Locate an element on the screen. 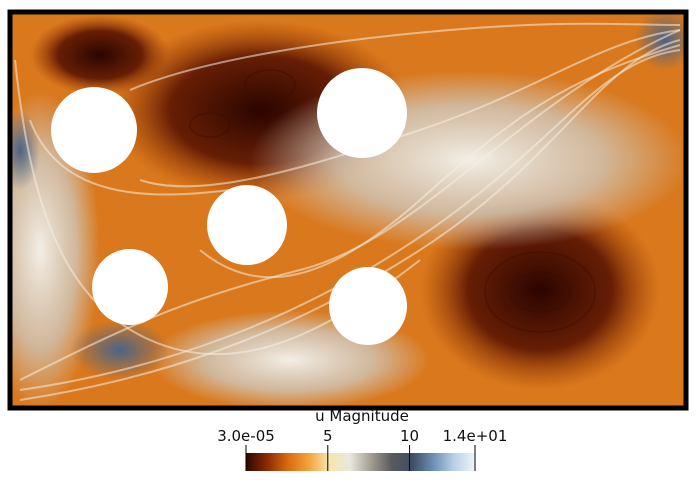 The width and height of the screenshot is (696, 480). colorbar-gradient is located at coordinates (360, 462).